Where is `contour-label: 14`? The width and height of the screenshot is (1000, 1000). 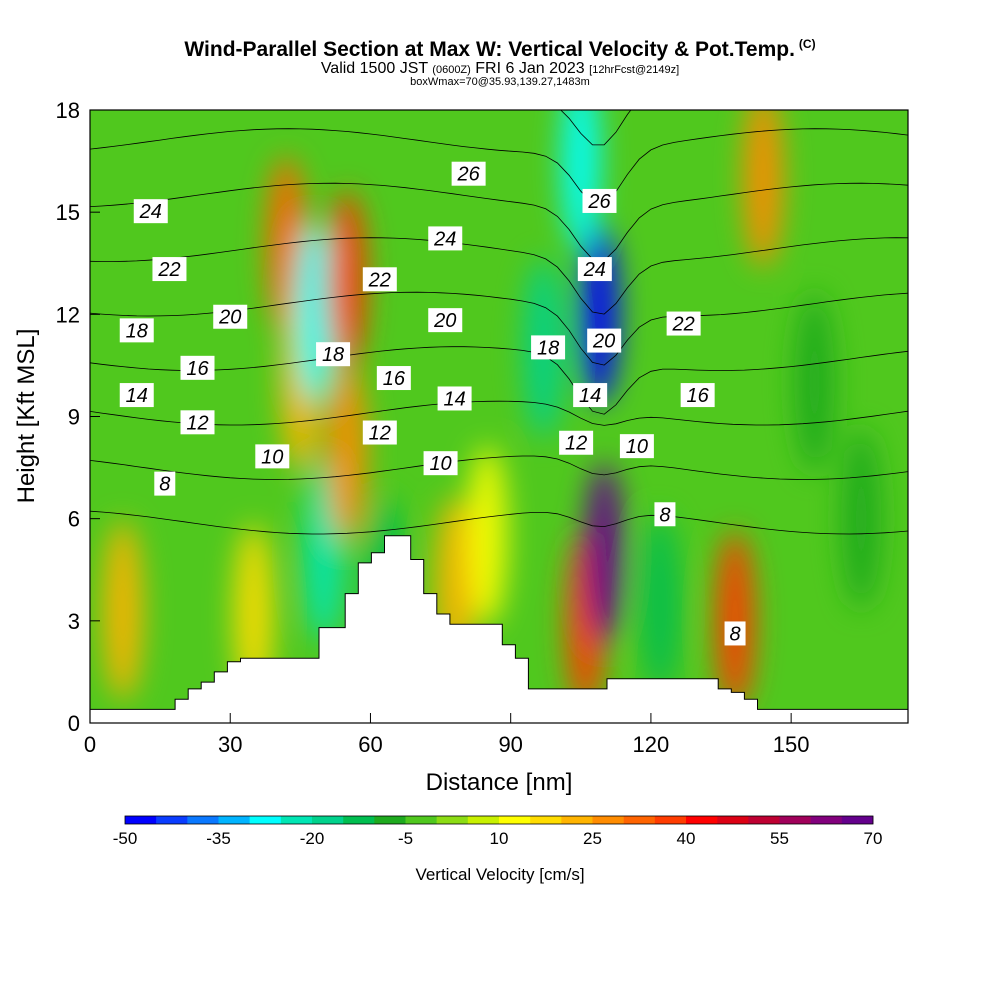 contour-label: 14 is located at coordinates (136, 395).